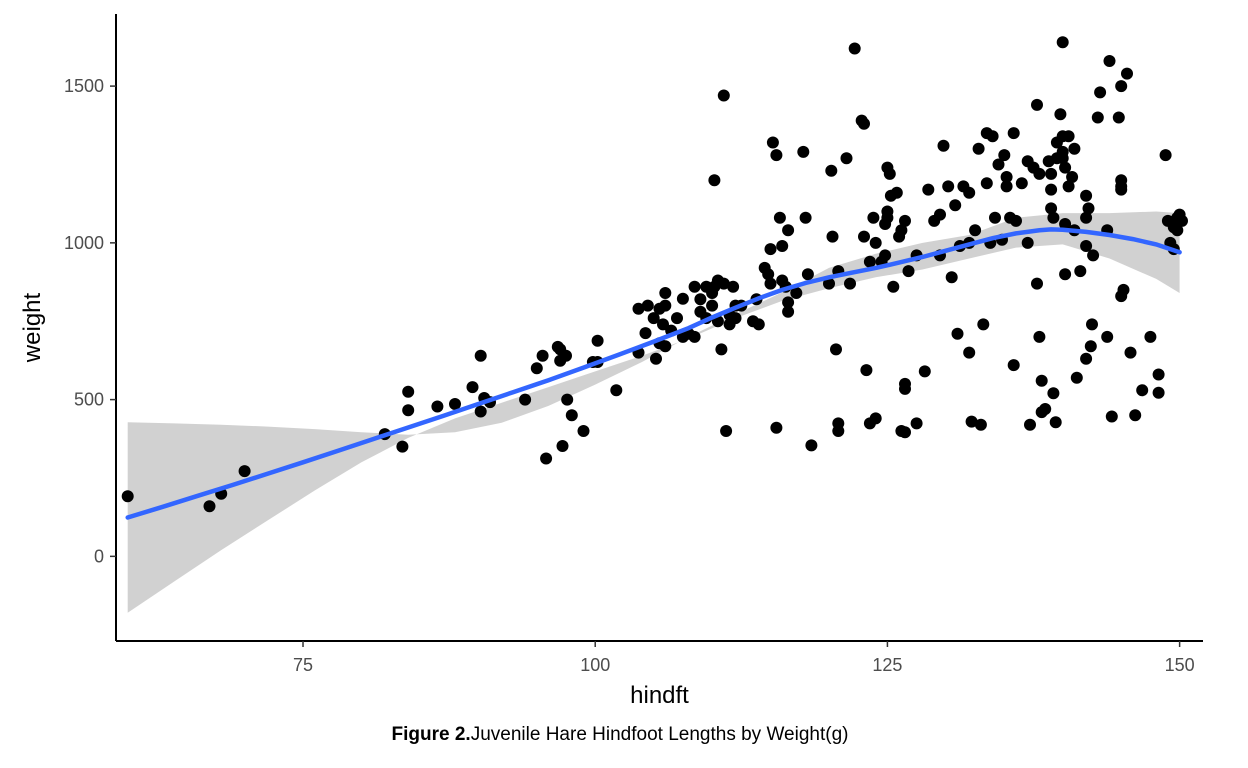 The width and height of the screenshot is (1248, 768). Describe the element at coordinates (303, 665) in the screenshot. I see `x-tick-label: 75` at that location.